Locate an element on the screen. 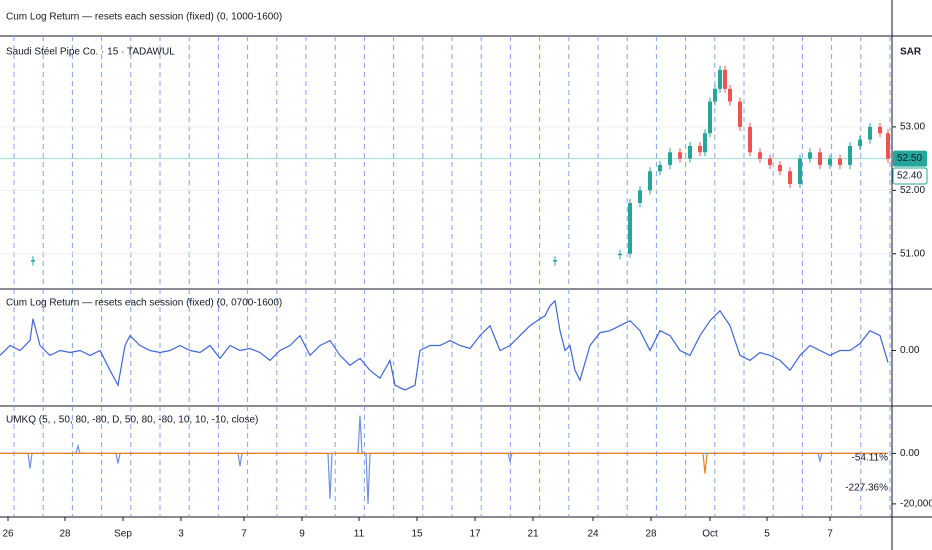  x-tick-label: 3 is located at coordinates (181, 534).